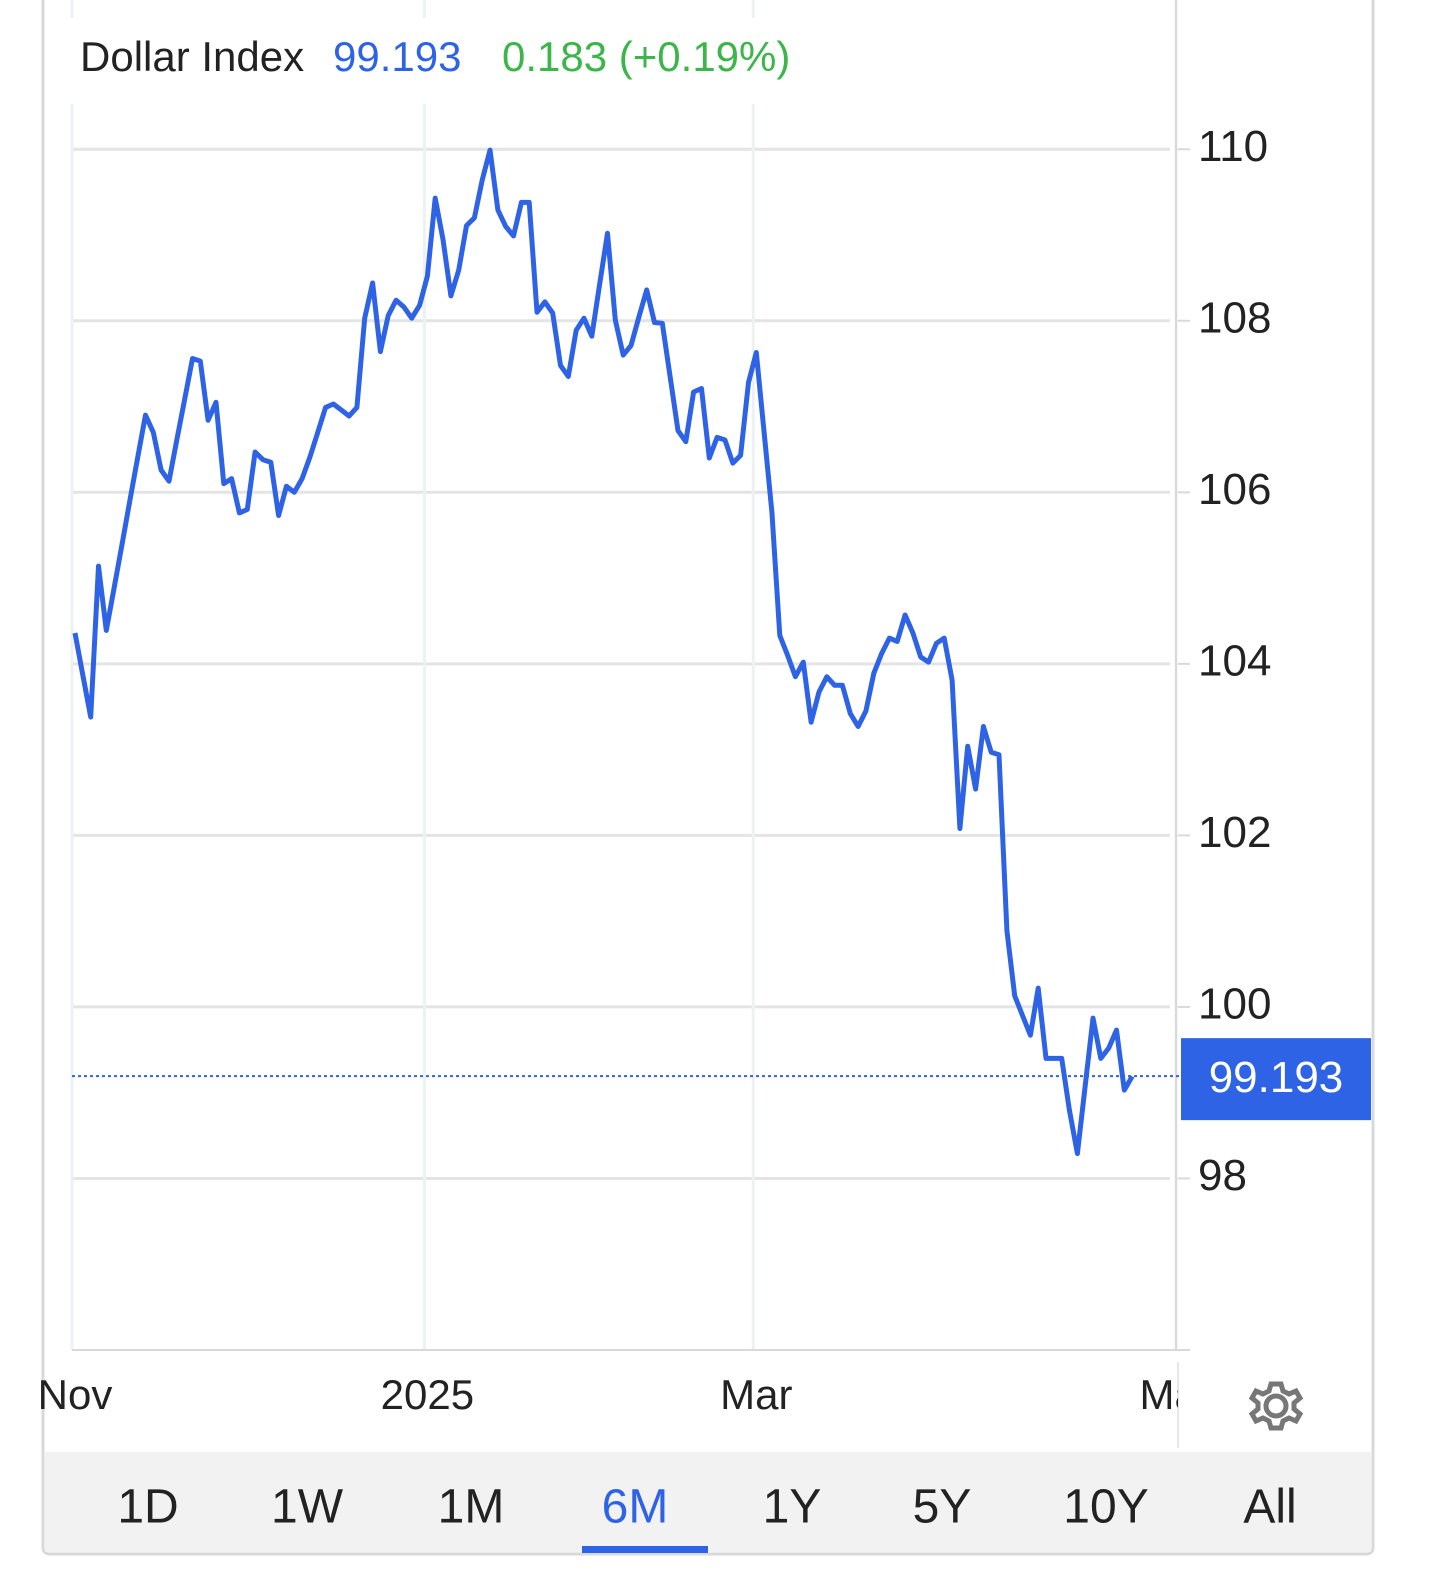 The height and width of the screenshot is (1594, 1440). I want to click on header-bg, so click(618, 61).